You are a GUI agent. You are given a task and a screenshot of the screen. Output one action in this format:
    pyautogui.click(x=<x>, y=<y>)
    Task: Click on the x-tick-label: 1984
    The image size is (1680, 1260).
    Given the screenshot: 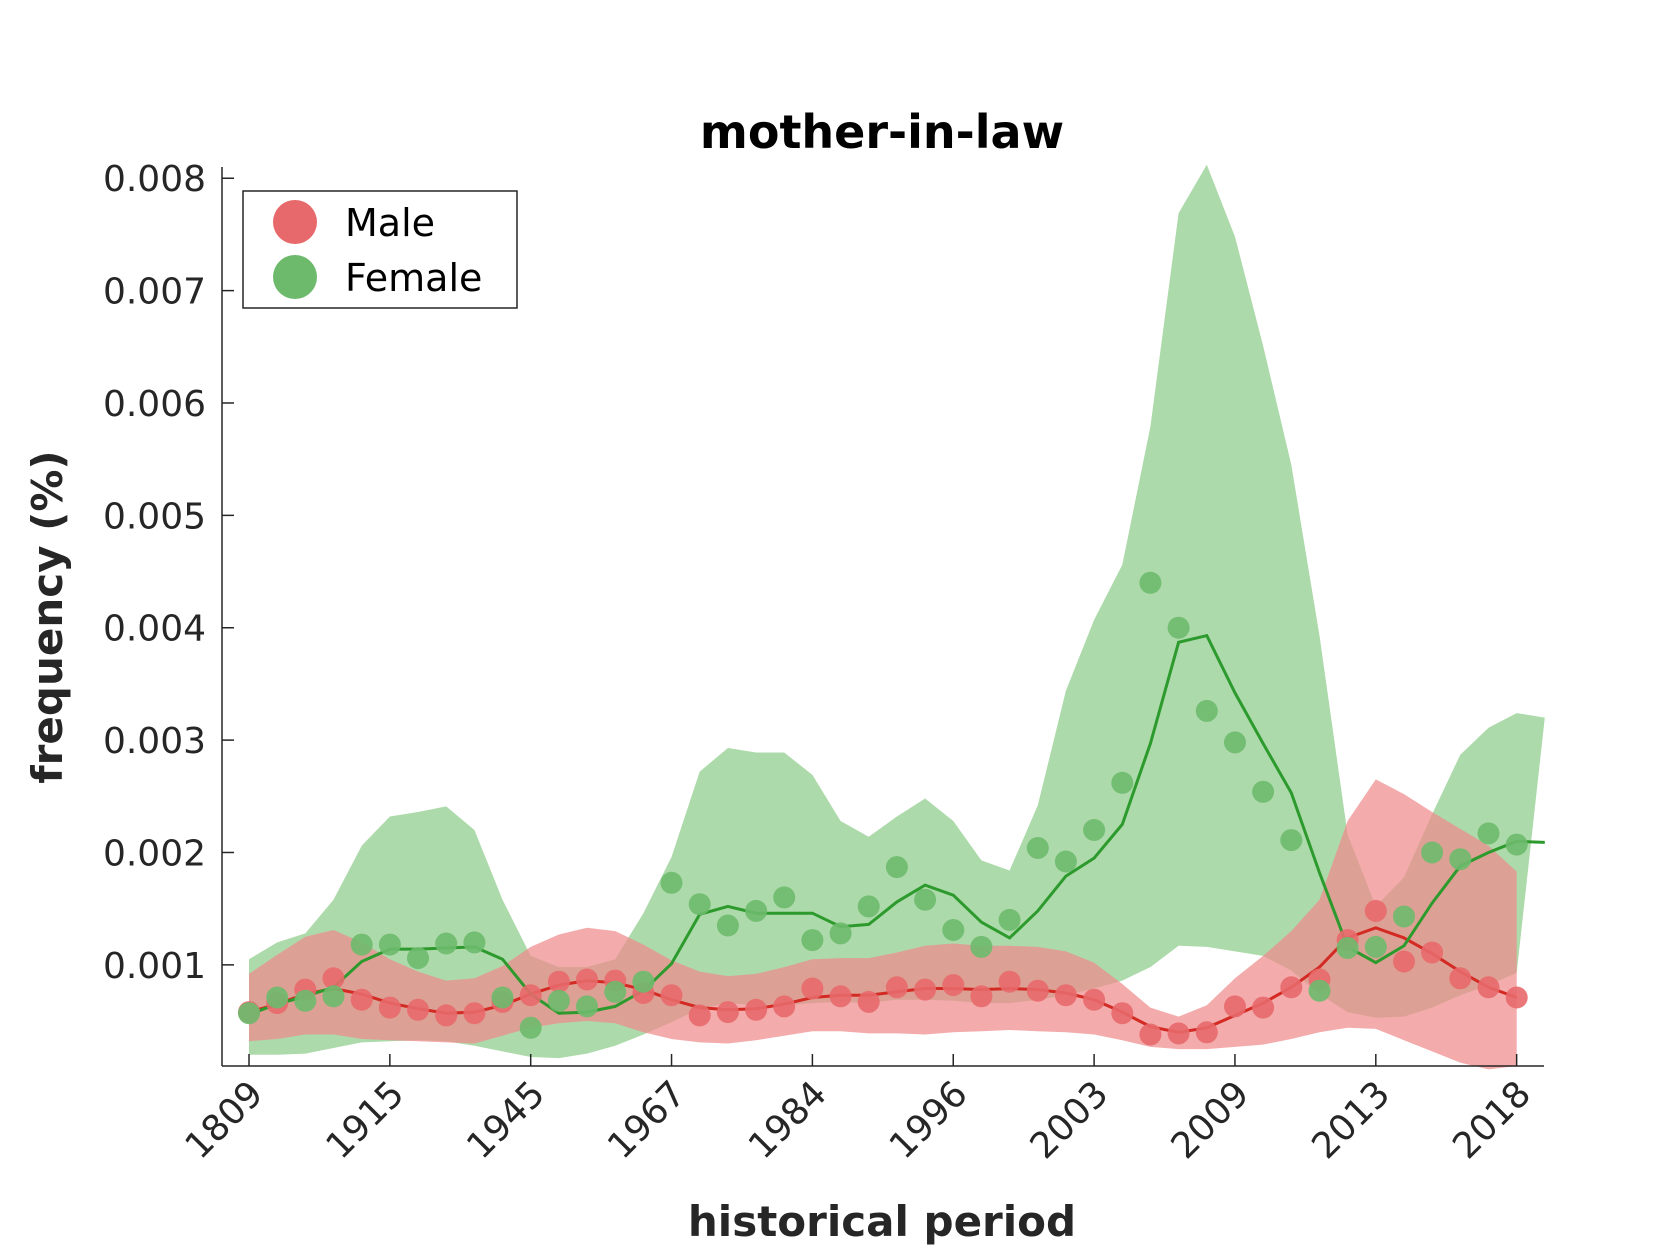 What is the action you would take?
    pyautogui.click(x=788, y=1120)
    